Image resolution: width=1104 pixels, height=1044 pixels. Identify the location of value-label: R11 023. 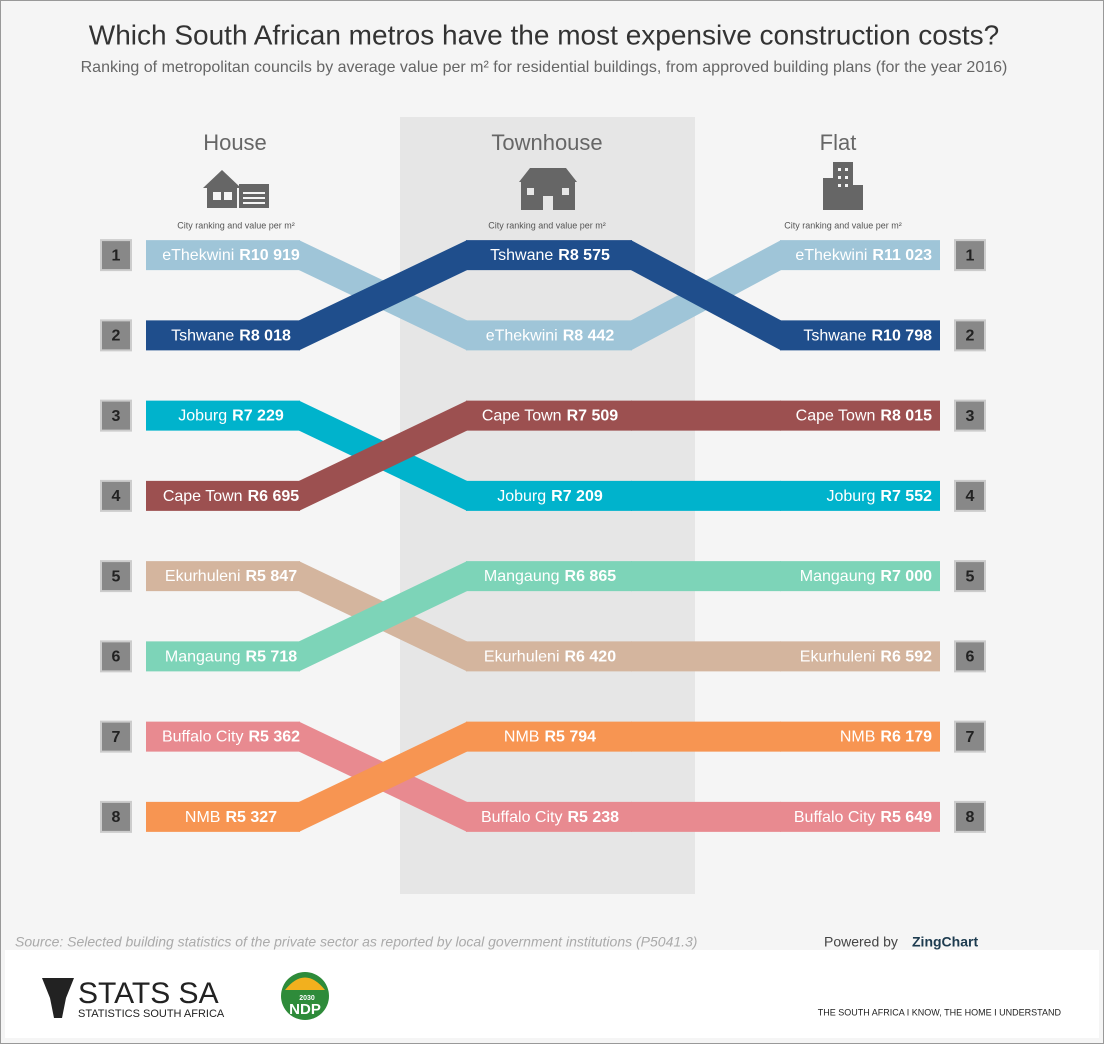
(902, 255).